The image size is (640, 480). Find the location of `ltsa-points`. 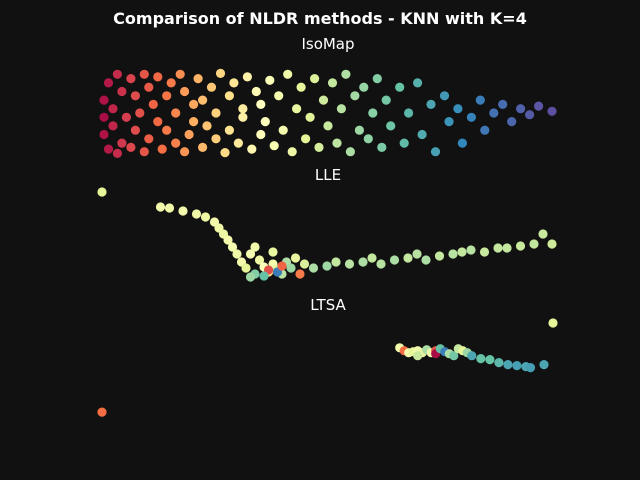

ltsa-points is located at coordinates (327, 367).